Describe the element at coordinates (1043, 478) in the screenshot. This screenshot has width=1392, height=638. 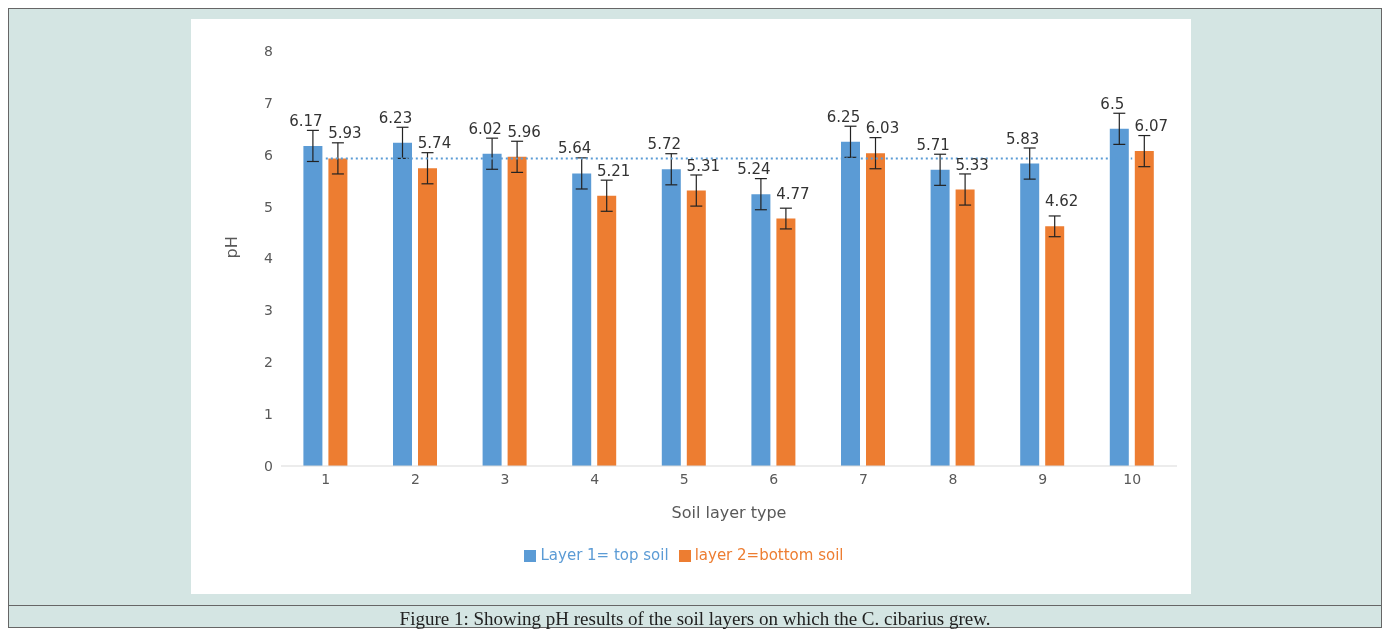
I see `x-tick-label: 9` at that location.